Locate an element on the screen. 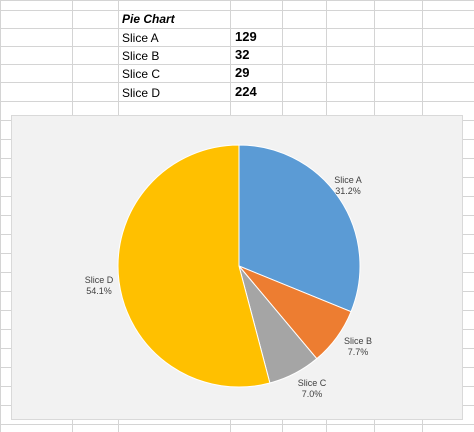 This screenshot has width=474, height=432. data-label-percent-3: 7.0% is located at coordinates (312, 394).